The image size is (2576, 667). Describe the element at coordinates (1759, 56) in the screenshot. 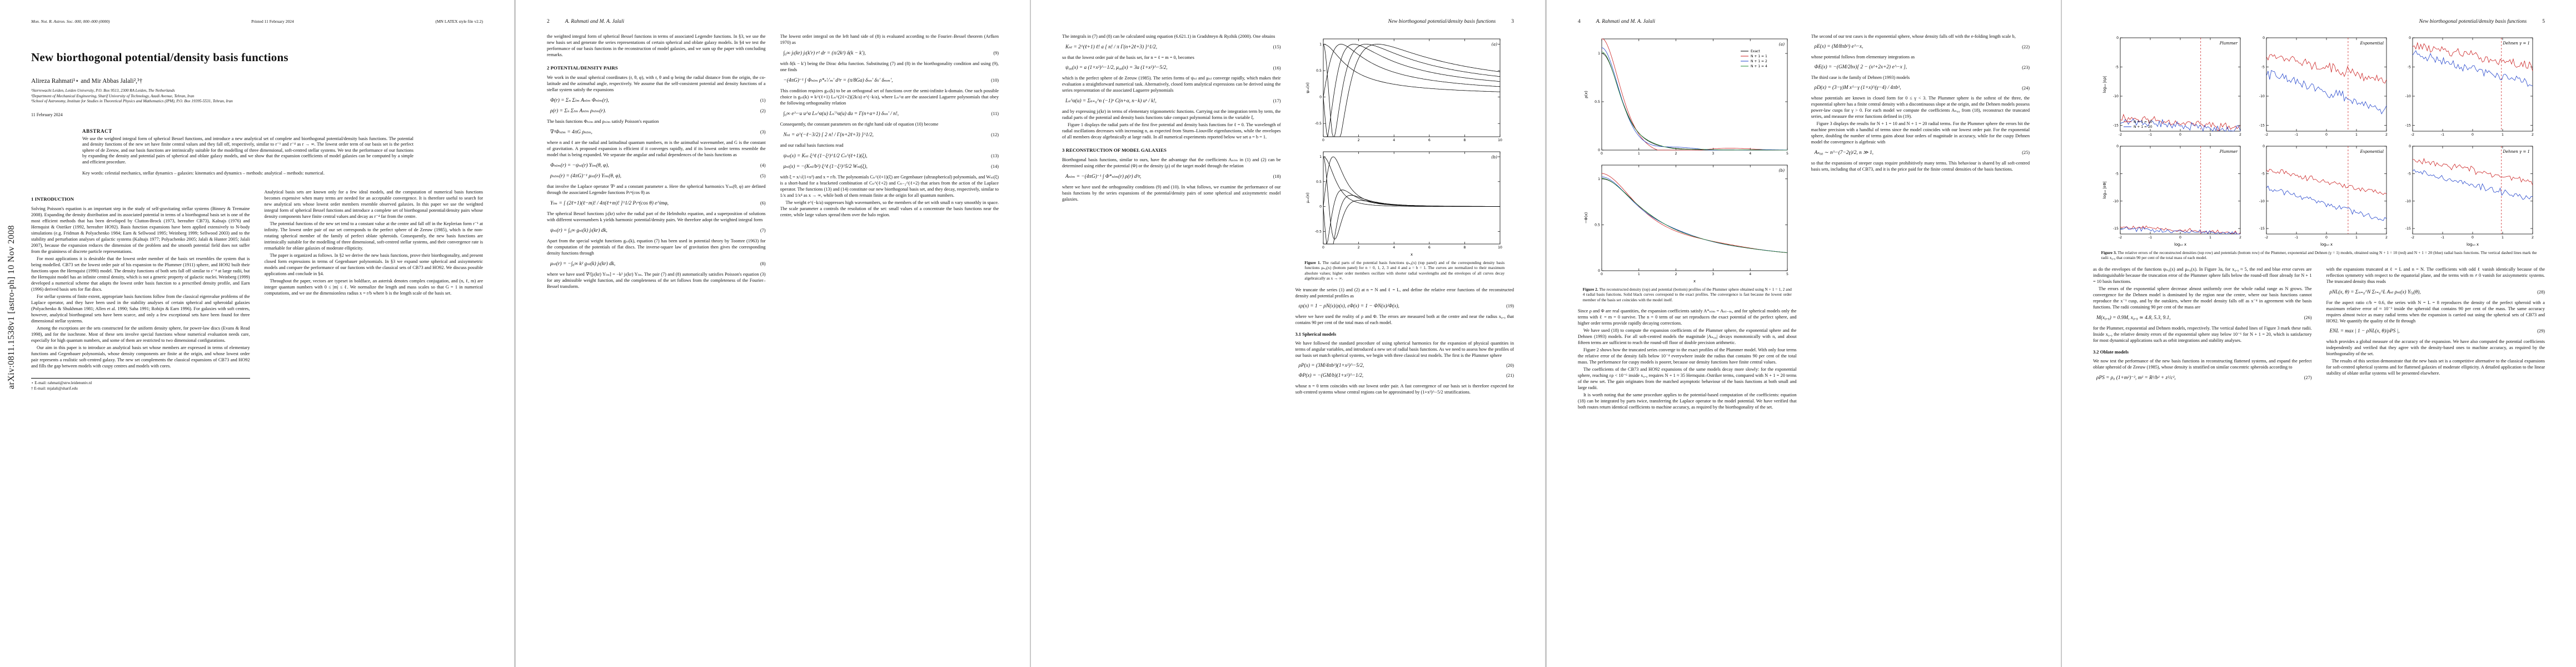

I see `svg-text: N + 1 = 1` at that location.